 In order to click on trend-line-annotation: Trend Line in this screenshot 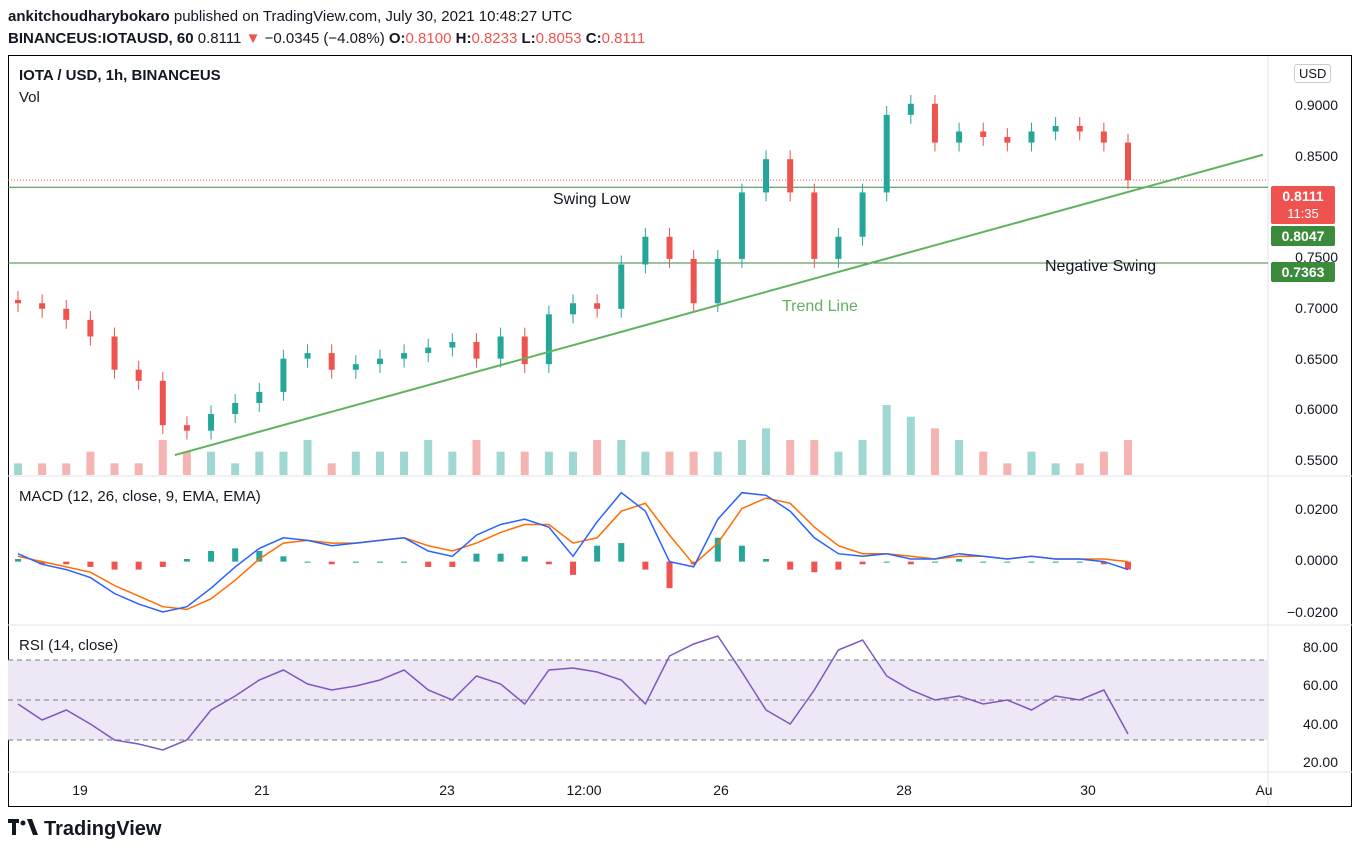, I will do `click(820, 306)`.